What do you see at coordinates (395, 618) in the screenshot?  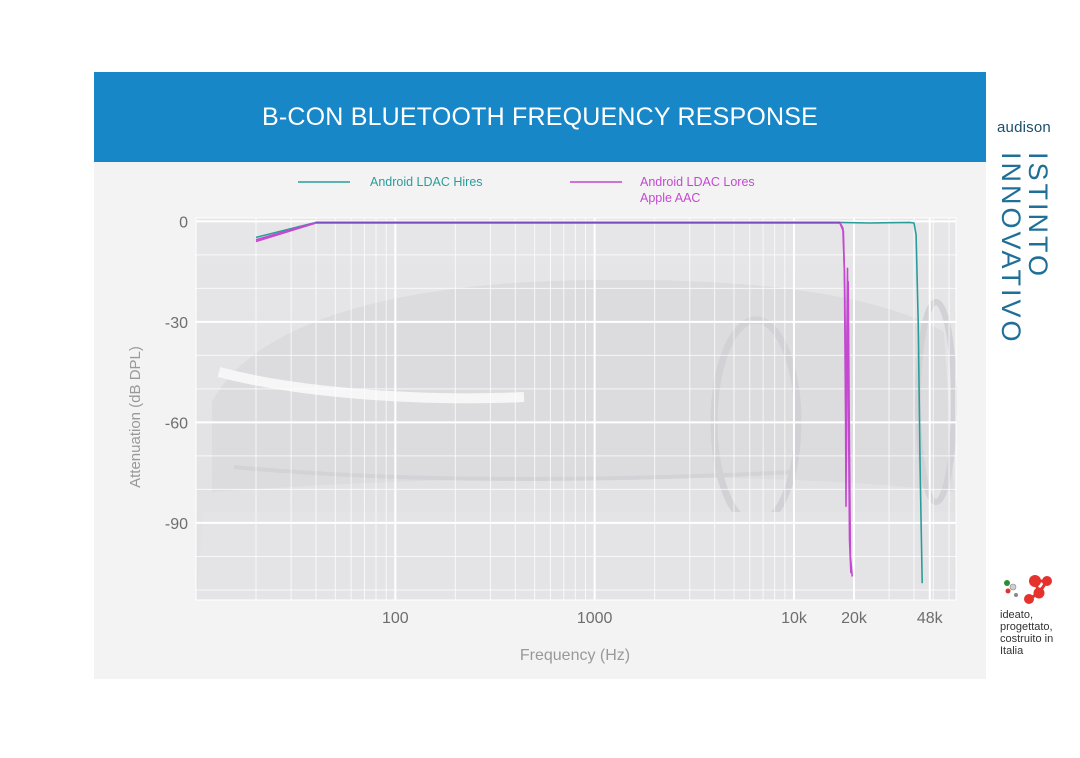 I see `x-tick-label: 100` at bounding box center [395, 618].